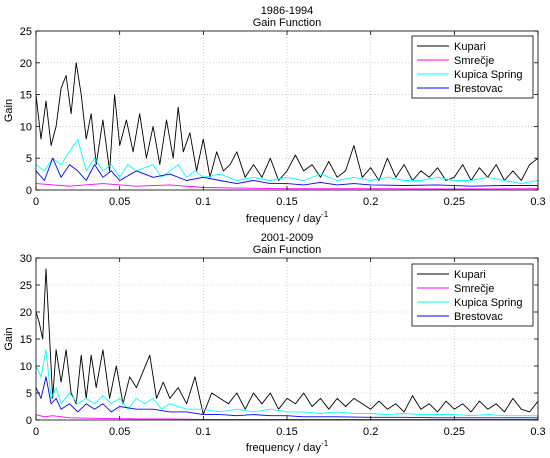 This screenshot has height=458, width=550. What do you see at coordinates (287, 172) in the screenshot?
I see `series-line-brestovac` at bounding box center [287, 172].